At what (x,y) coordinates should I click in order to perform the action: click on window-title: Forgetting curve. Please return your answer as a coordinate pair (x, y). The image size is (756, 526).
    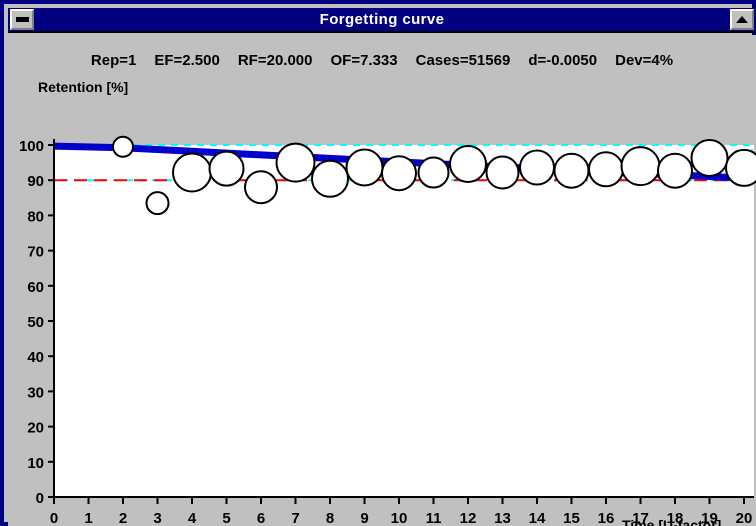
    Looking at the image, I should click on (382, 19).